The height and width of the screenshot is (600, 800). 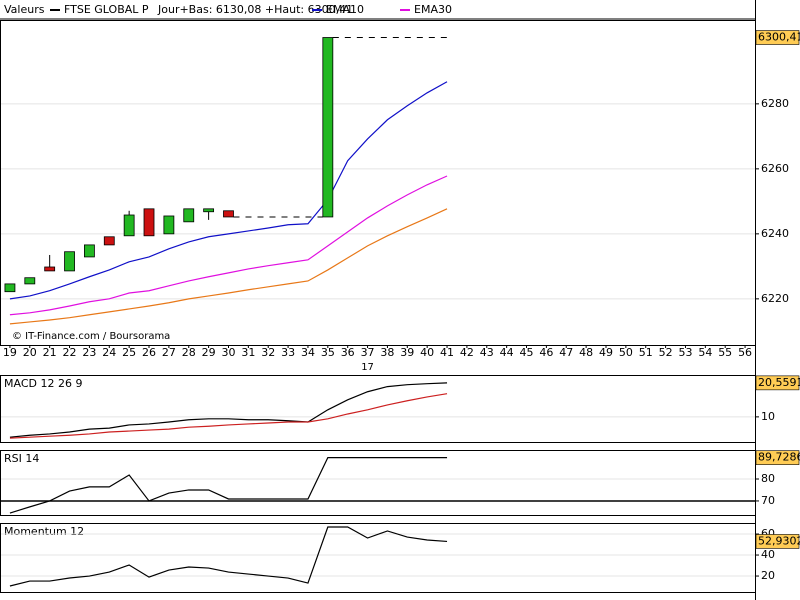 What do you see at coordinates (44, 531) in the screenshot?
I see `panel-title: Momentum 12` at bounding box center [44, 531].